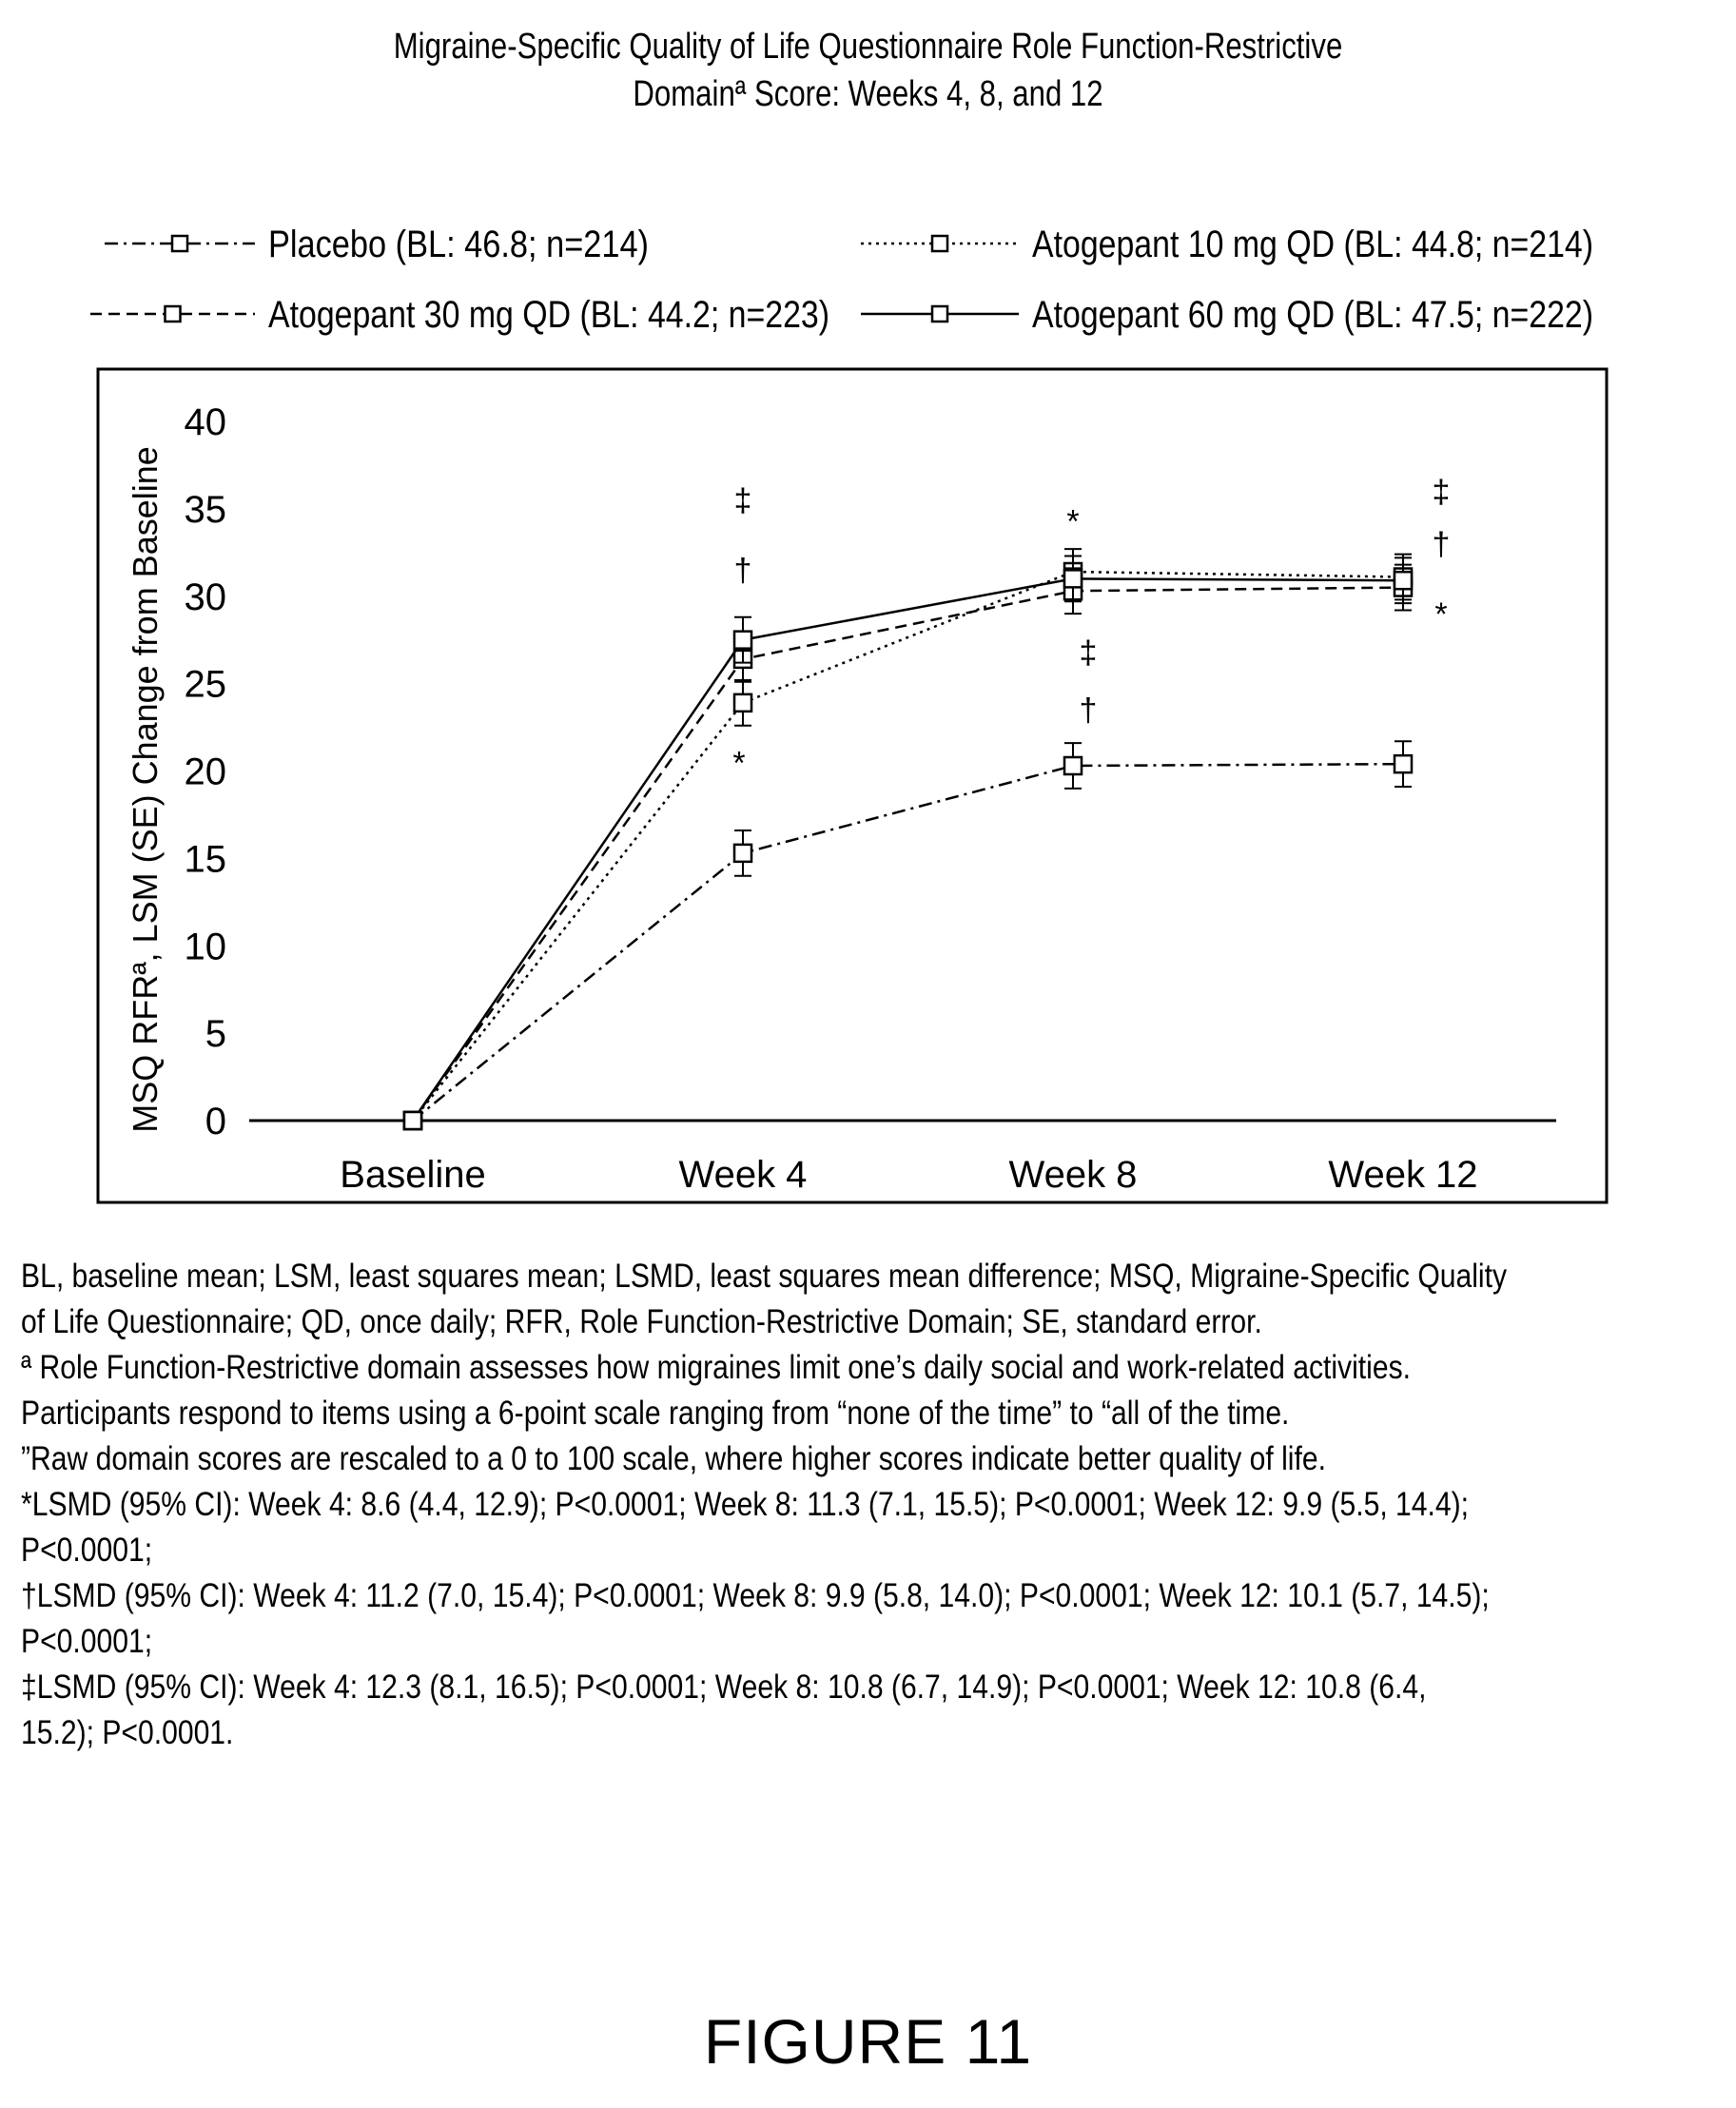 The width and height of the screenshot is (1736, 2108). Describe the element at coordinates (744, 1175) in the screenshot. I see `x-tick-label: Week 4` at that location.